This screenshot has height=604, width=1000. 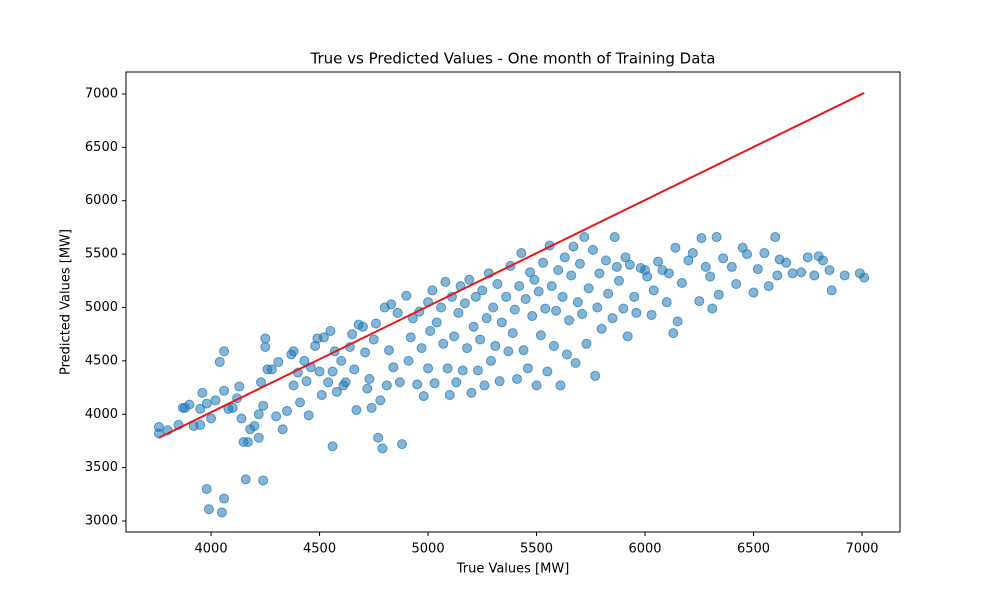 What do you see at coordinates (211, 549) in the screenshot?
I see `x-tick-label: 4000` at bounding box center [211, 549].